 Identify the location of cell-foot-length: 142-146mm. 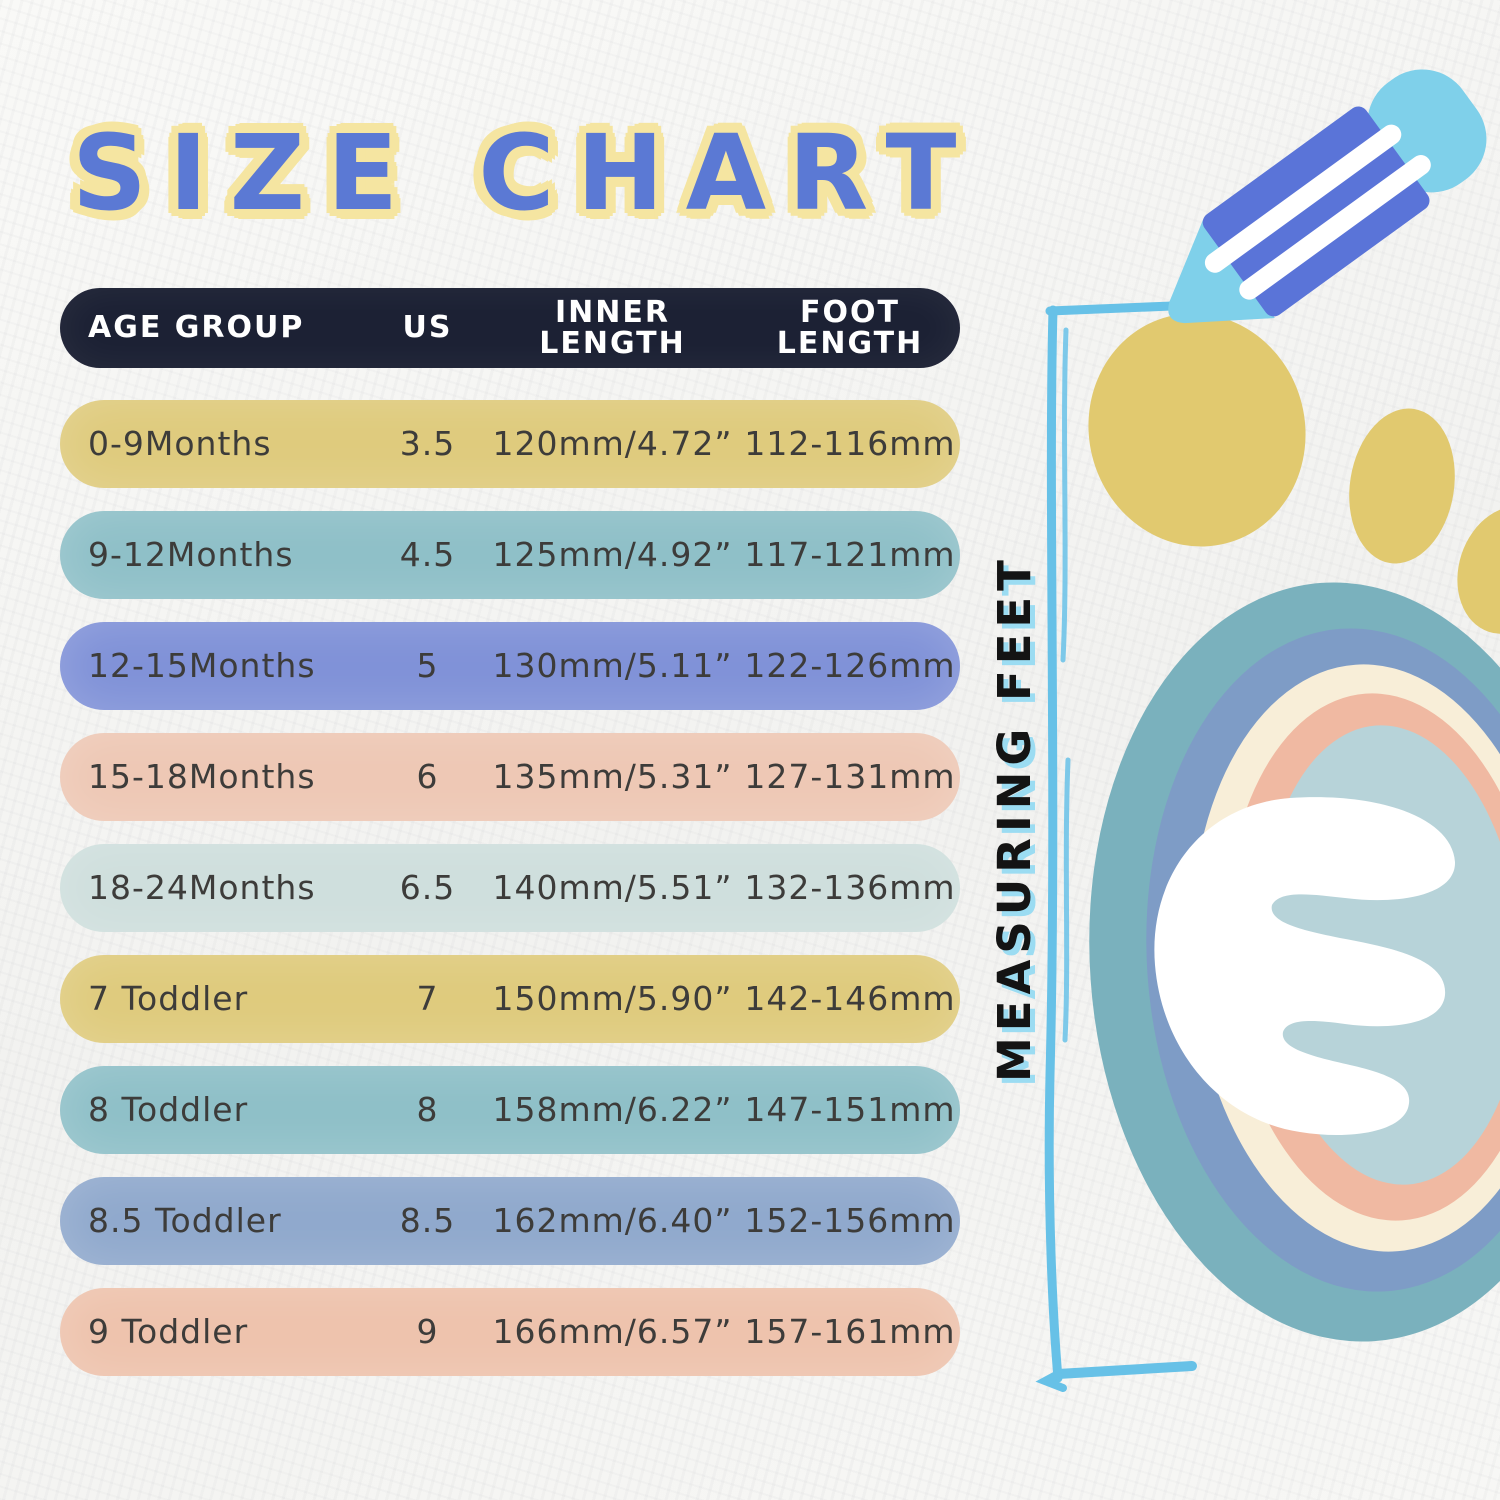
(850, 998).